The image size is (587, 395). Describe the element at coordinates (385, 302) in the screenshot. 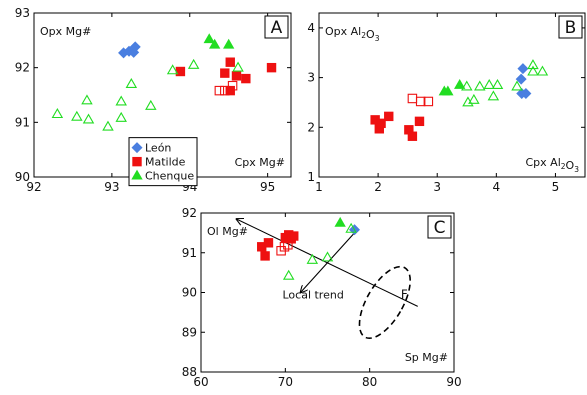

I see `field-ellipse` at that location.